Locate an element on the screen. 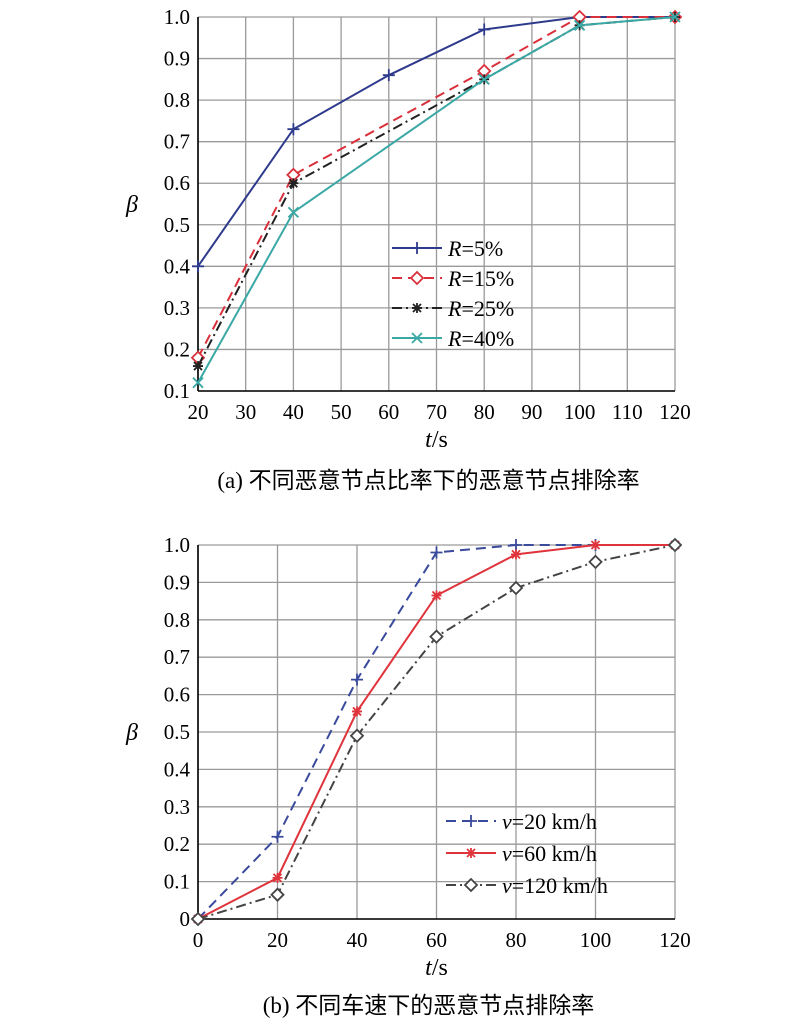 This screenshot has height=1029, width=800. chart-a-y-tick-label: 0.8 is located at coordinates (177, 100).